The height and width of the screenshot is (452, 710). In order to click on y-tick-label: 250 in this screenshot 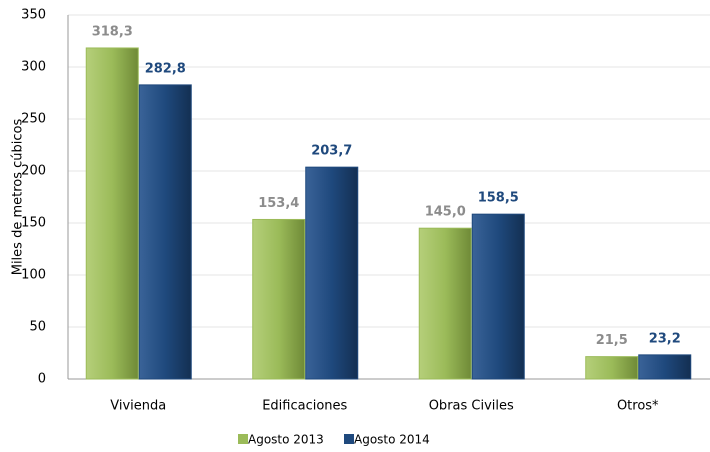, I will do `click(33, 119)`.